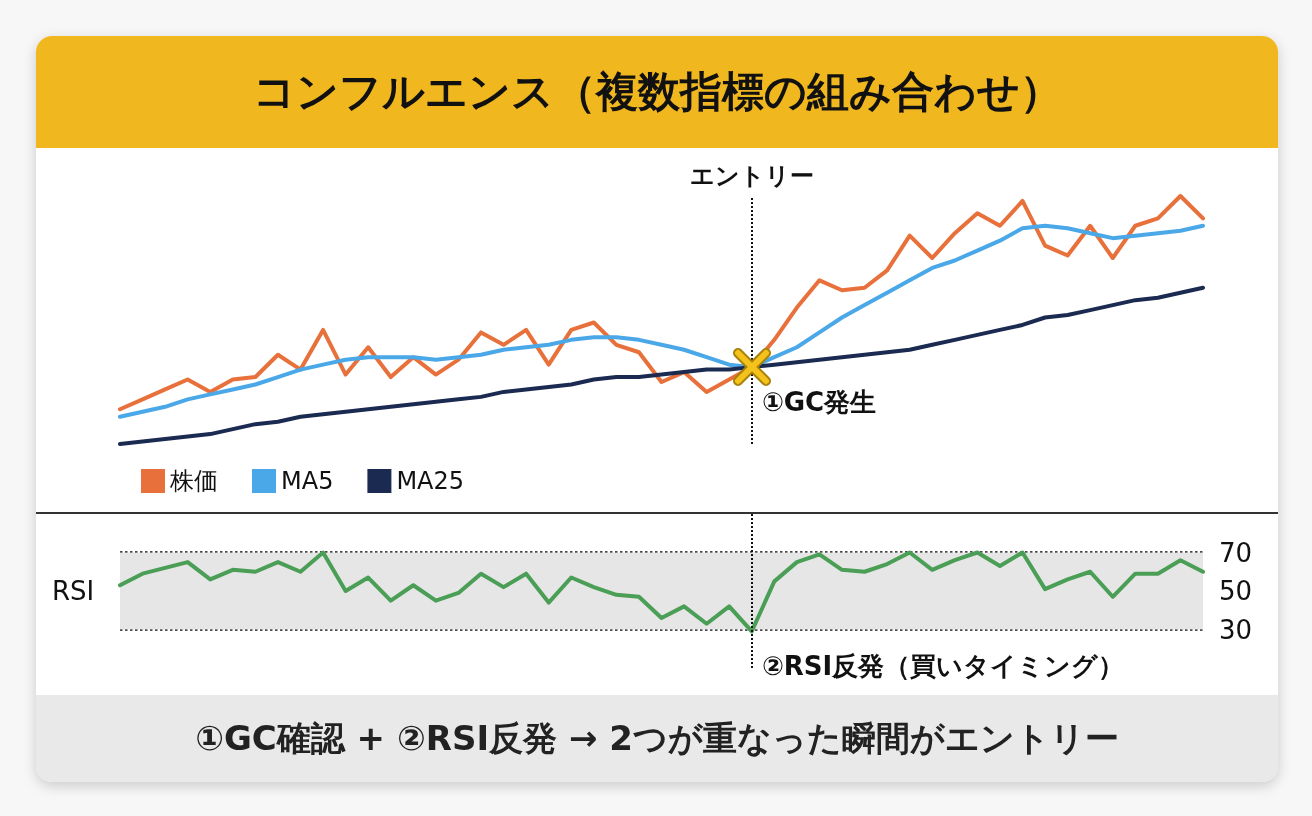 This screenshot has height=816, width=1312. What do you see at coordinates (1236, 629) in the screenshot?
I see `y-tick-label: 30` at bounding box center [1236, 629].